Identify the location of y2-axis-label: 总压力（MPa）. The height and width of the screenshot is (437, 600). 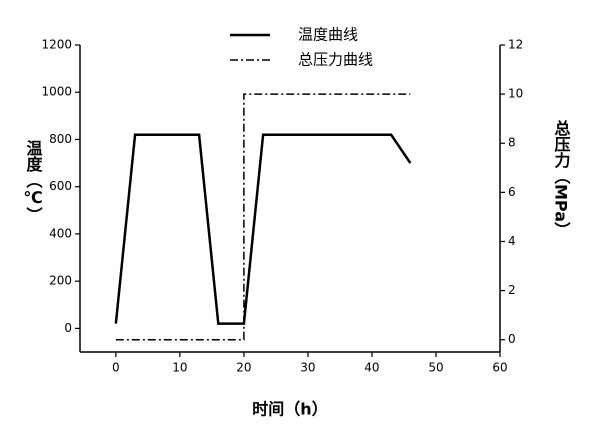
(561, 178).